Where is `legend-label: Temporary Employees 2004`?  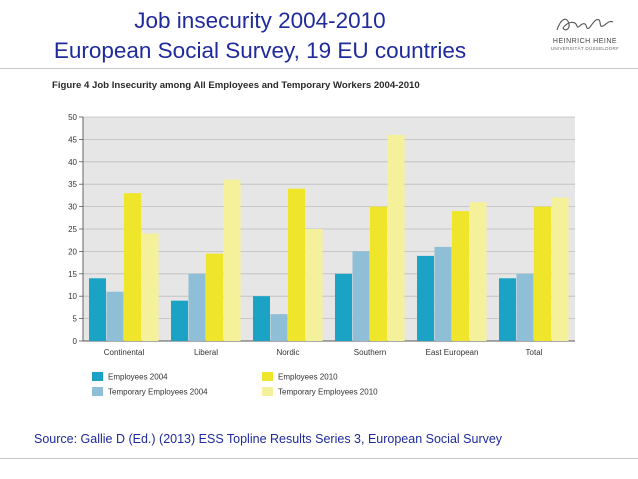
legend-label: Temporary Employees 2004 is located at coordinates (158, 392).